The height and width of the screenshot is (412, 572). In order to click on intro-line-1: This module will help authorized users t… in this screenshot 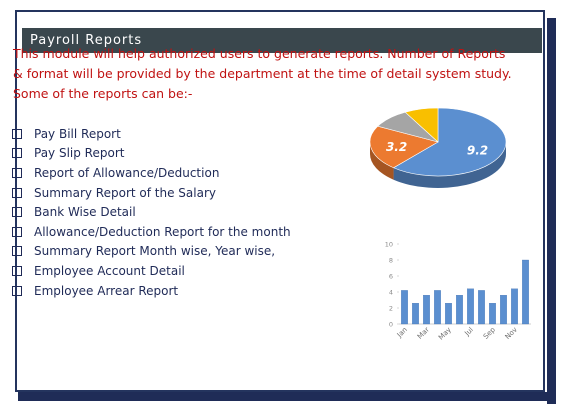, I will do `click(259, 53)`.